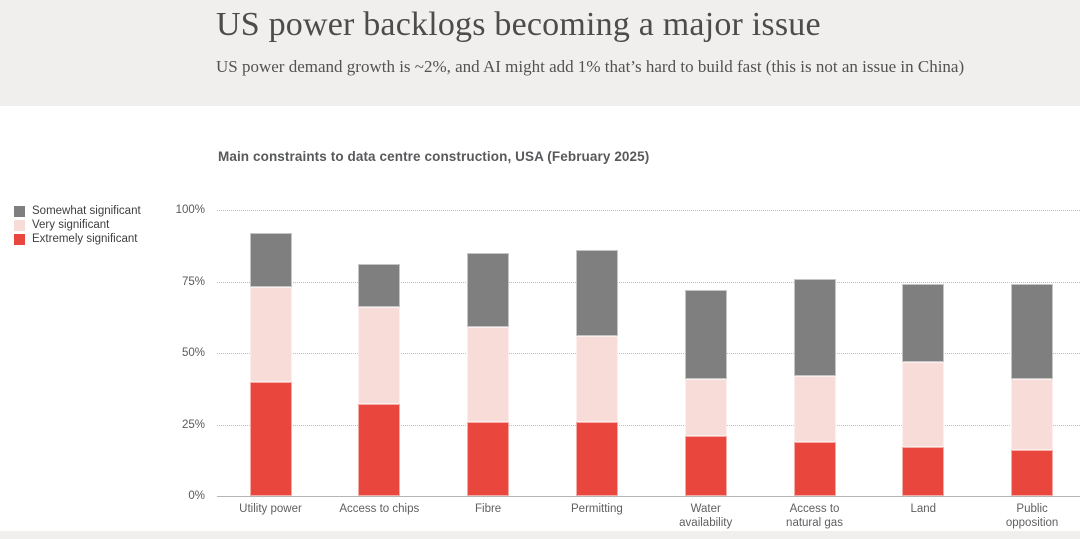  Describe the element at coordinates (193, 281) in the screenshot. I see `y-tick-label-75: 75%` at that location.